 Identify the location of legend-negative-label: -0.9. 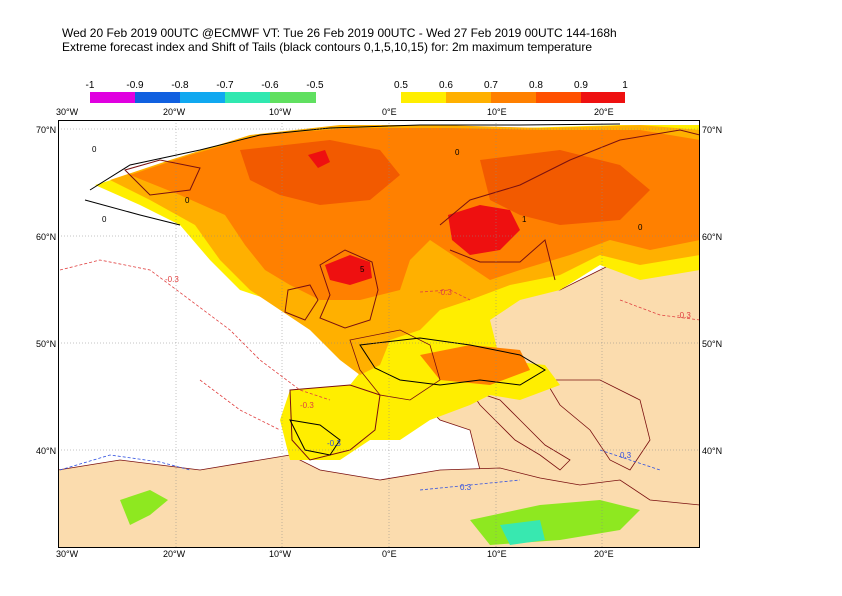
(135, 85).